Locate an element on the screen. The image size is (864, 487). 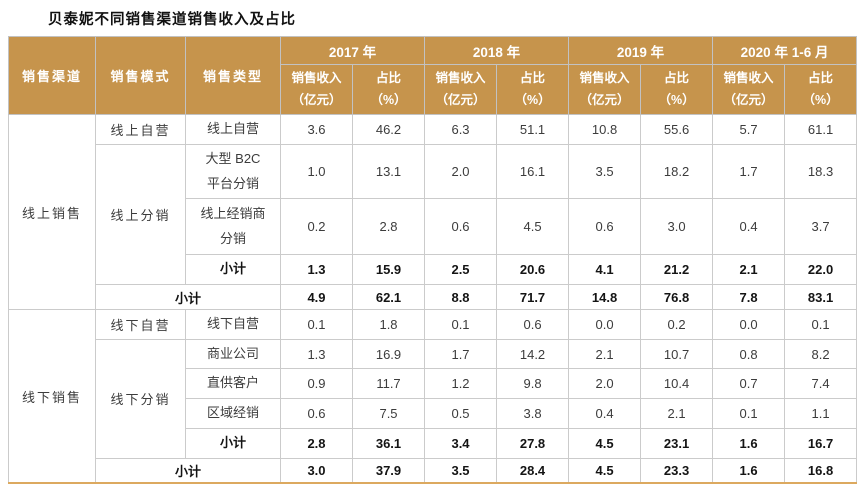
cell-value: 9.8 is located at coordinates (533, 384).